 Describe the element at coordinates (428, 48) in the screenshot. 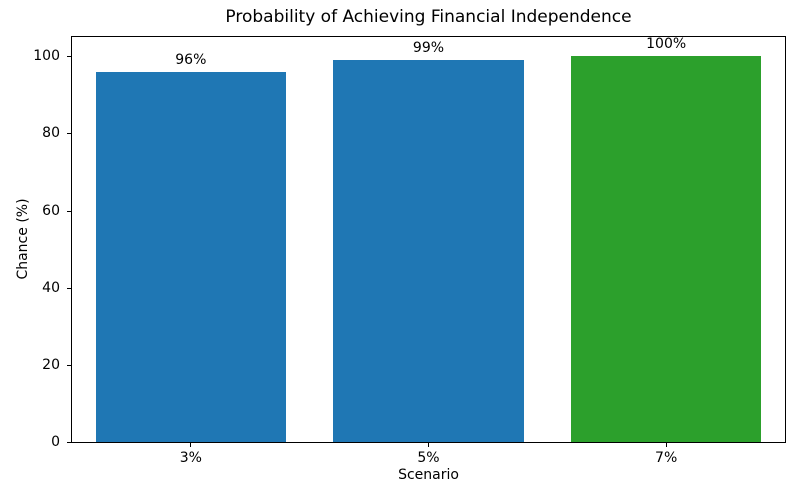

I see `bar-value-label: 99%` at that location.